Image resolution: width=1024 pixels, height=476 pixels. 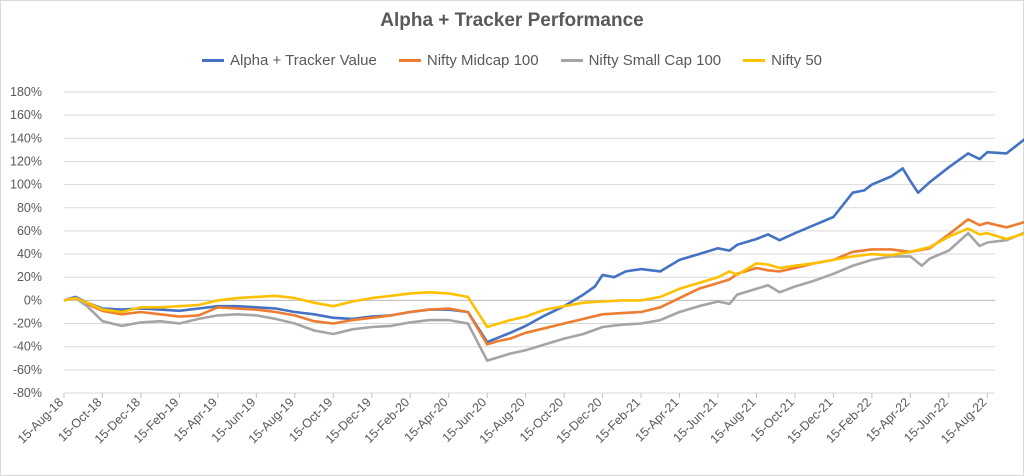 What do you see at coordinates (571, 60) in the screenshot?
I see `legend-swatch-nifty-smallcap` at bounding box center [571, 60].